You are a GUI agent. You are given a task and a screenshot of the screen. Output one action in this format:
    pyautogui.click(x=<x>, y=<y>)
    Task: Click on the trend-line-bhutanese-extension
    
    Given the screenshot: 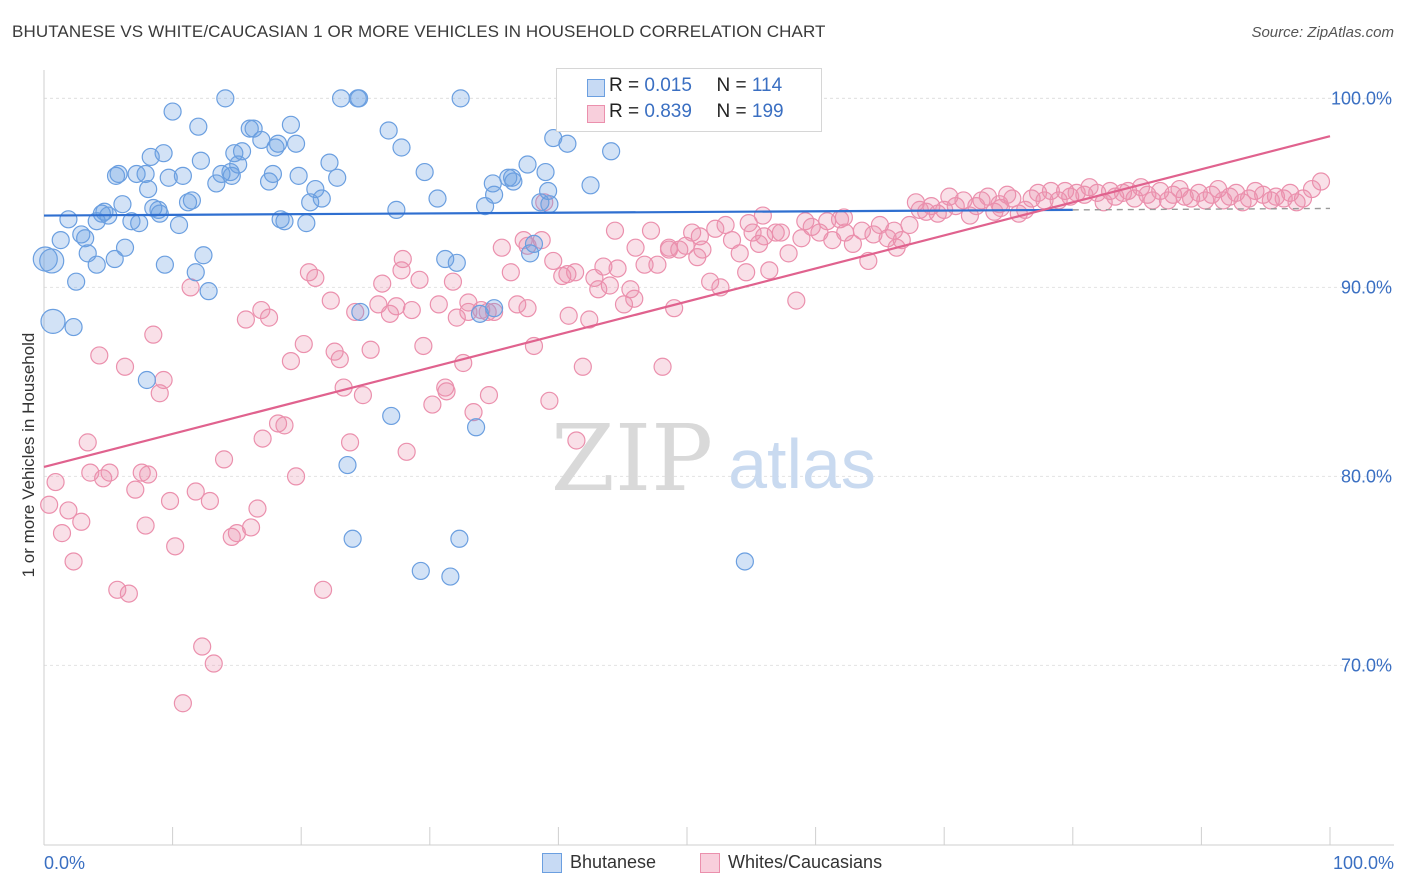 What is the action you would take?
    pyautogui.click(x=1201, y=209)
    